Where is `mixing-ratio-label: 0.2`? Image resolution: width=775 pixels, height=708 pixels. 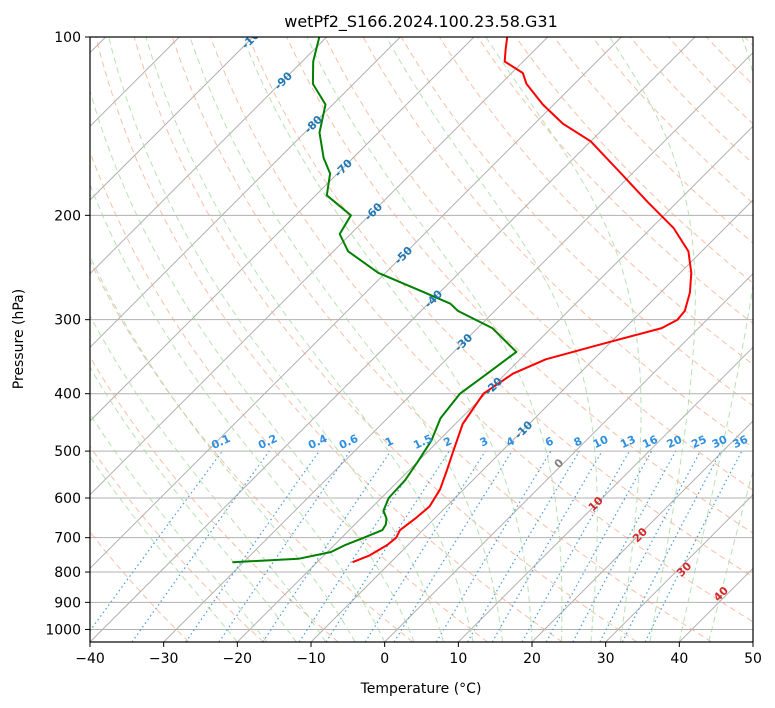
mixing-ratio-label: 0.2 is located at coordinates (267, 442).